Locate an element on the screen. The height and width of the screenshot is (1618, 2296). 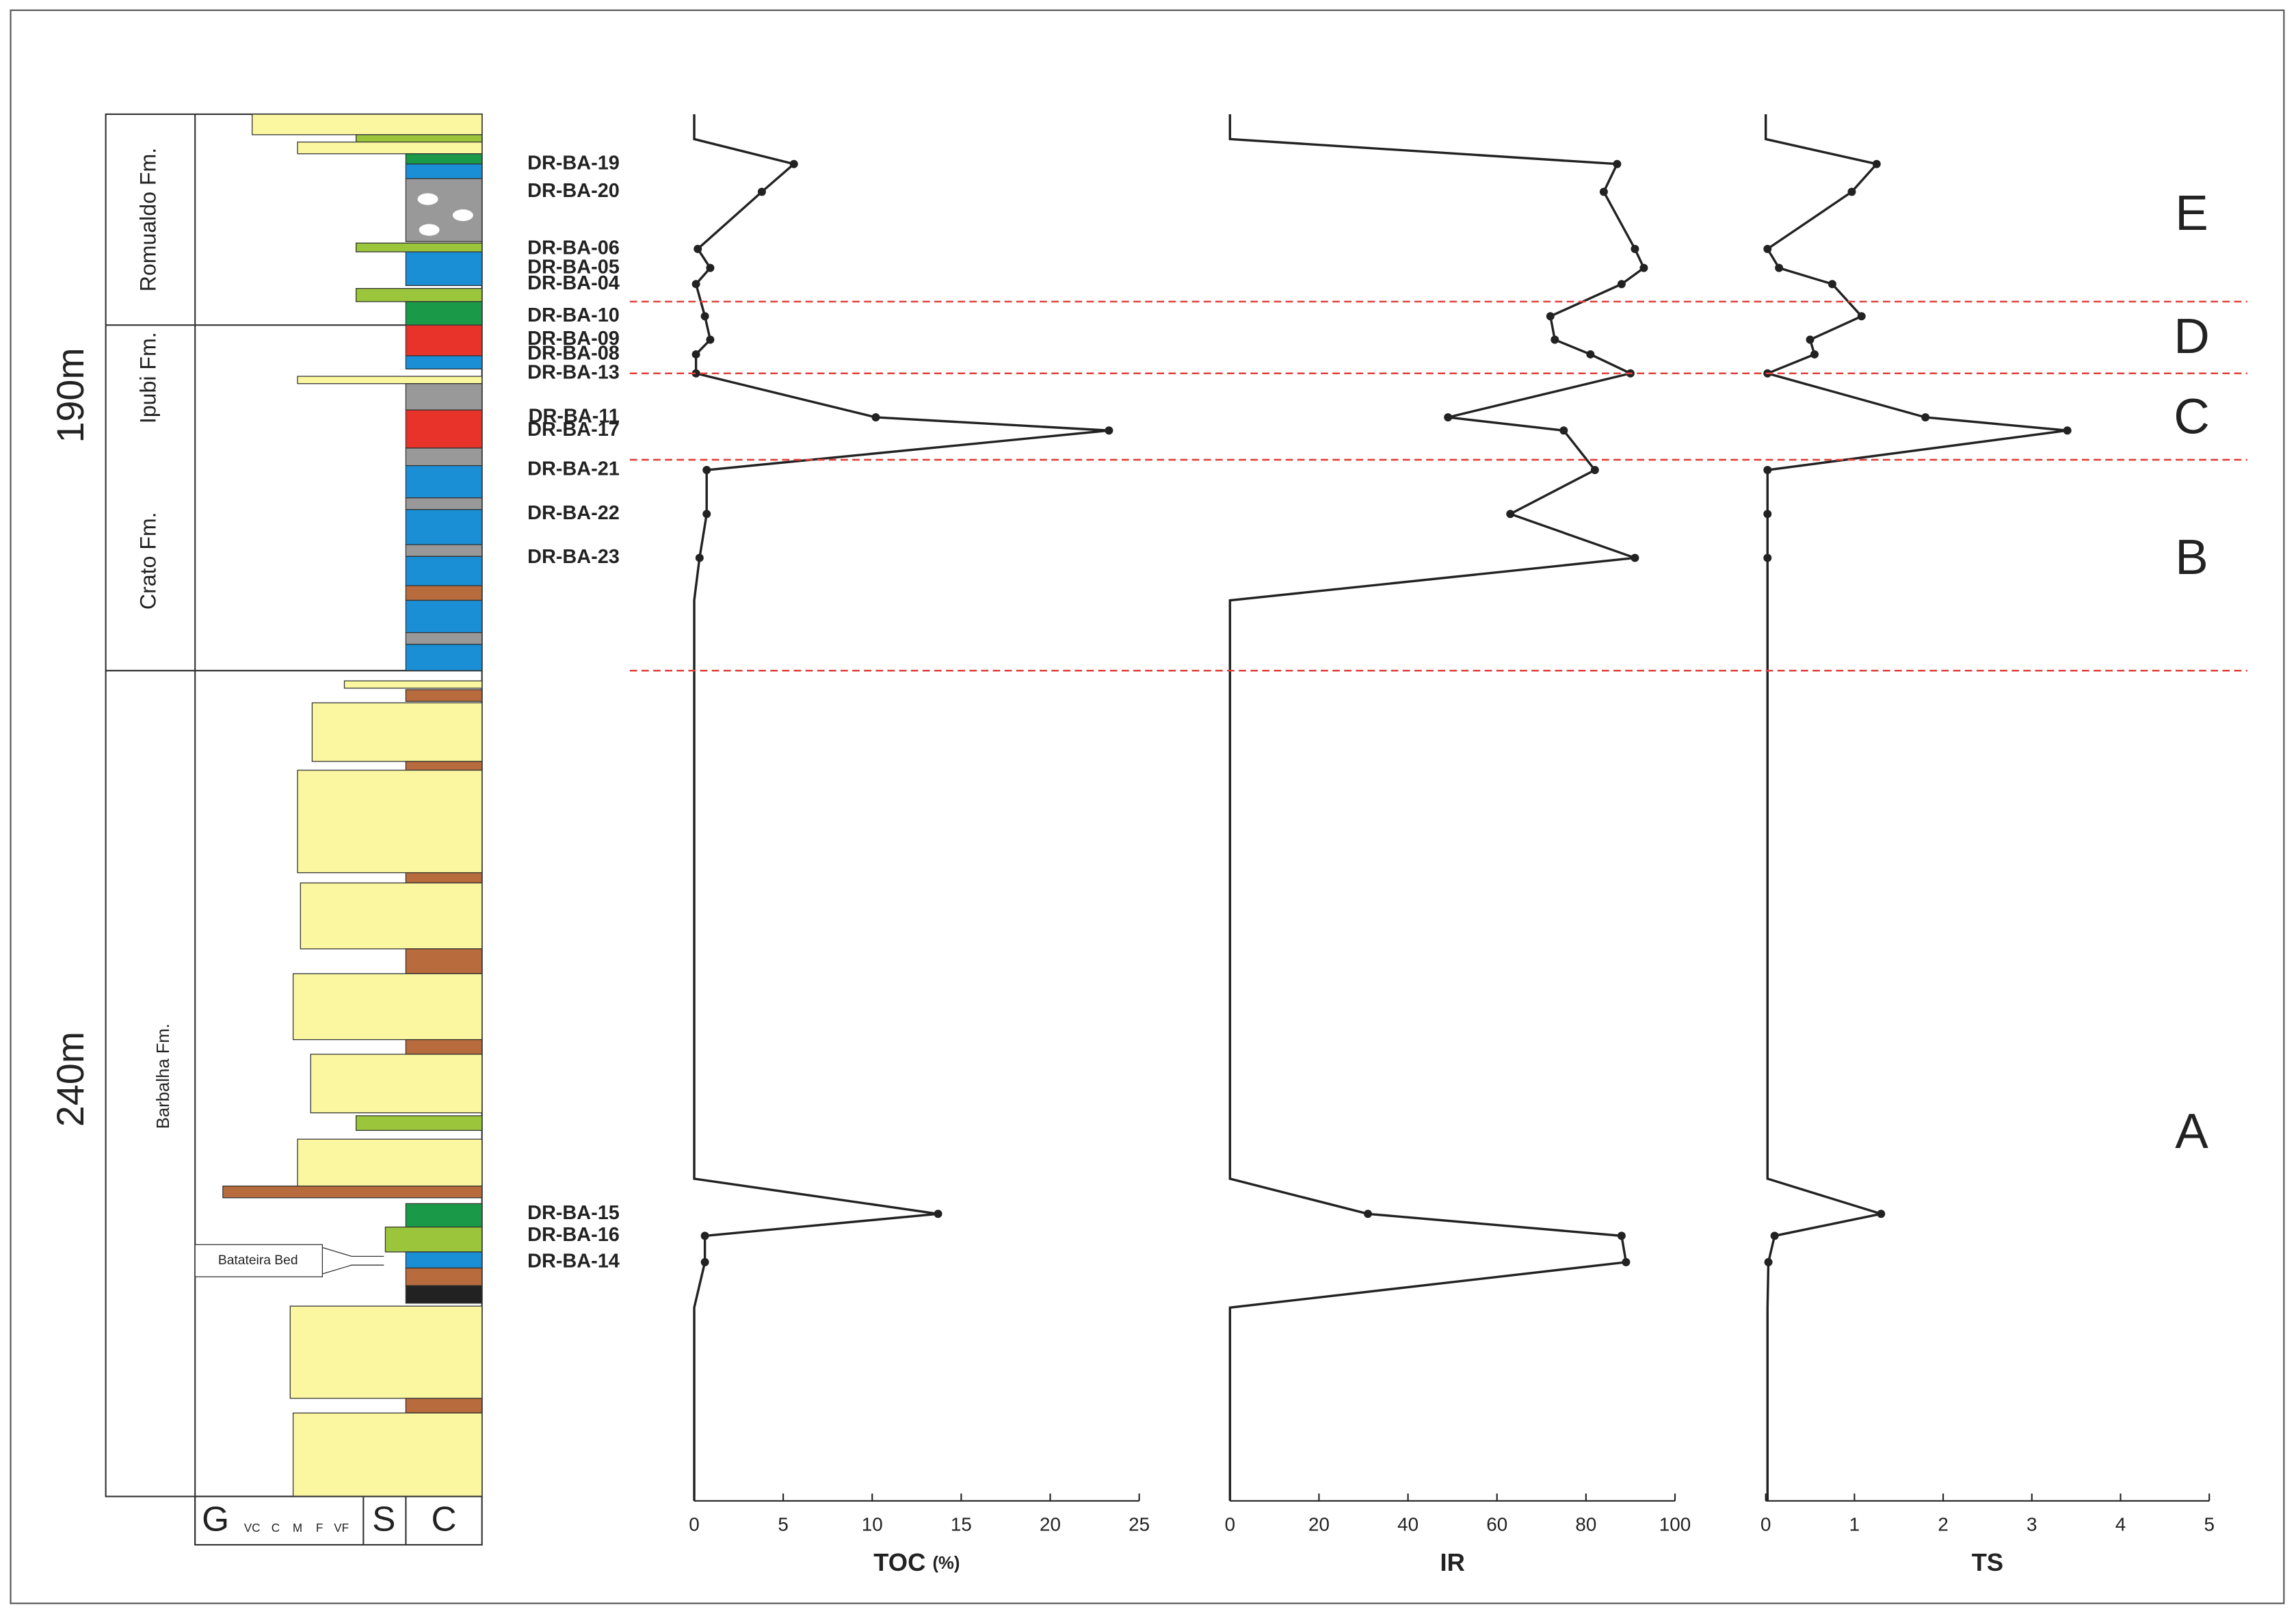
x-tick-label: 1 is located at coordinates (1854, 1524).